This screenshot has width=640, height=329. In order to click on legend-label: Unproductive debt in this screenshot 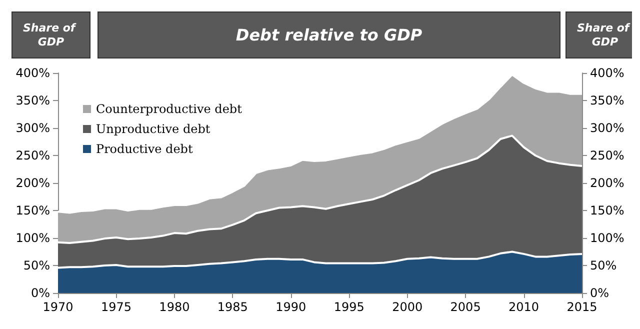, I will do `click(153, 129)`.